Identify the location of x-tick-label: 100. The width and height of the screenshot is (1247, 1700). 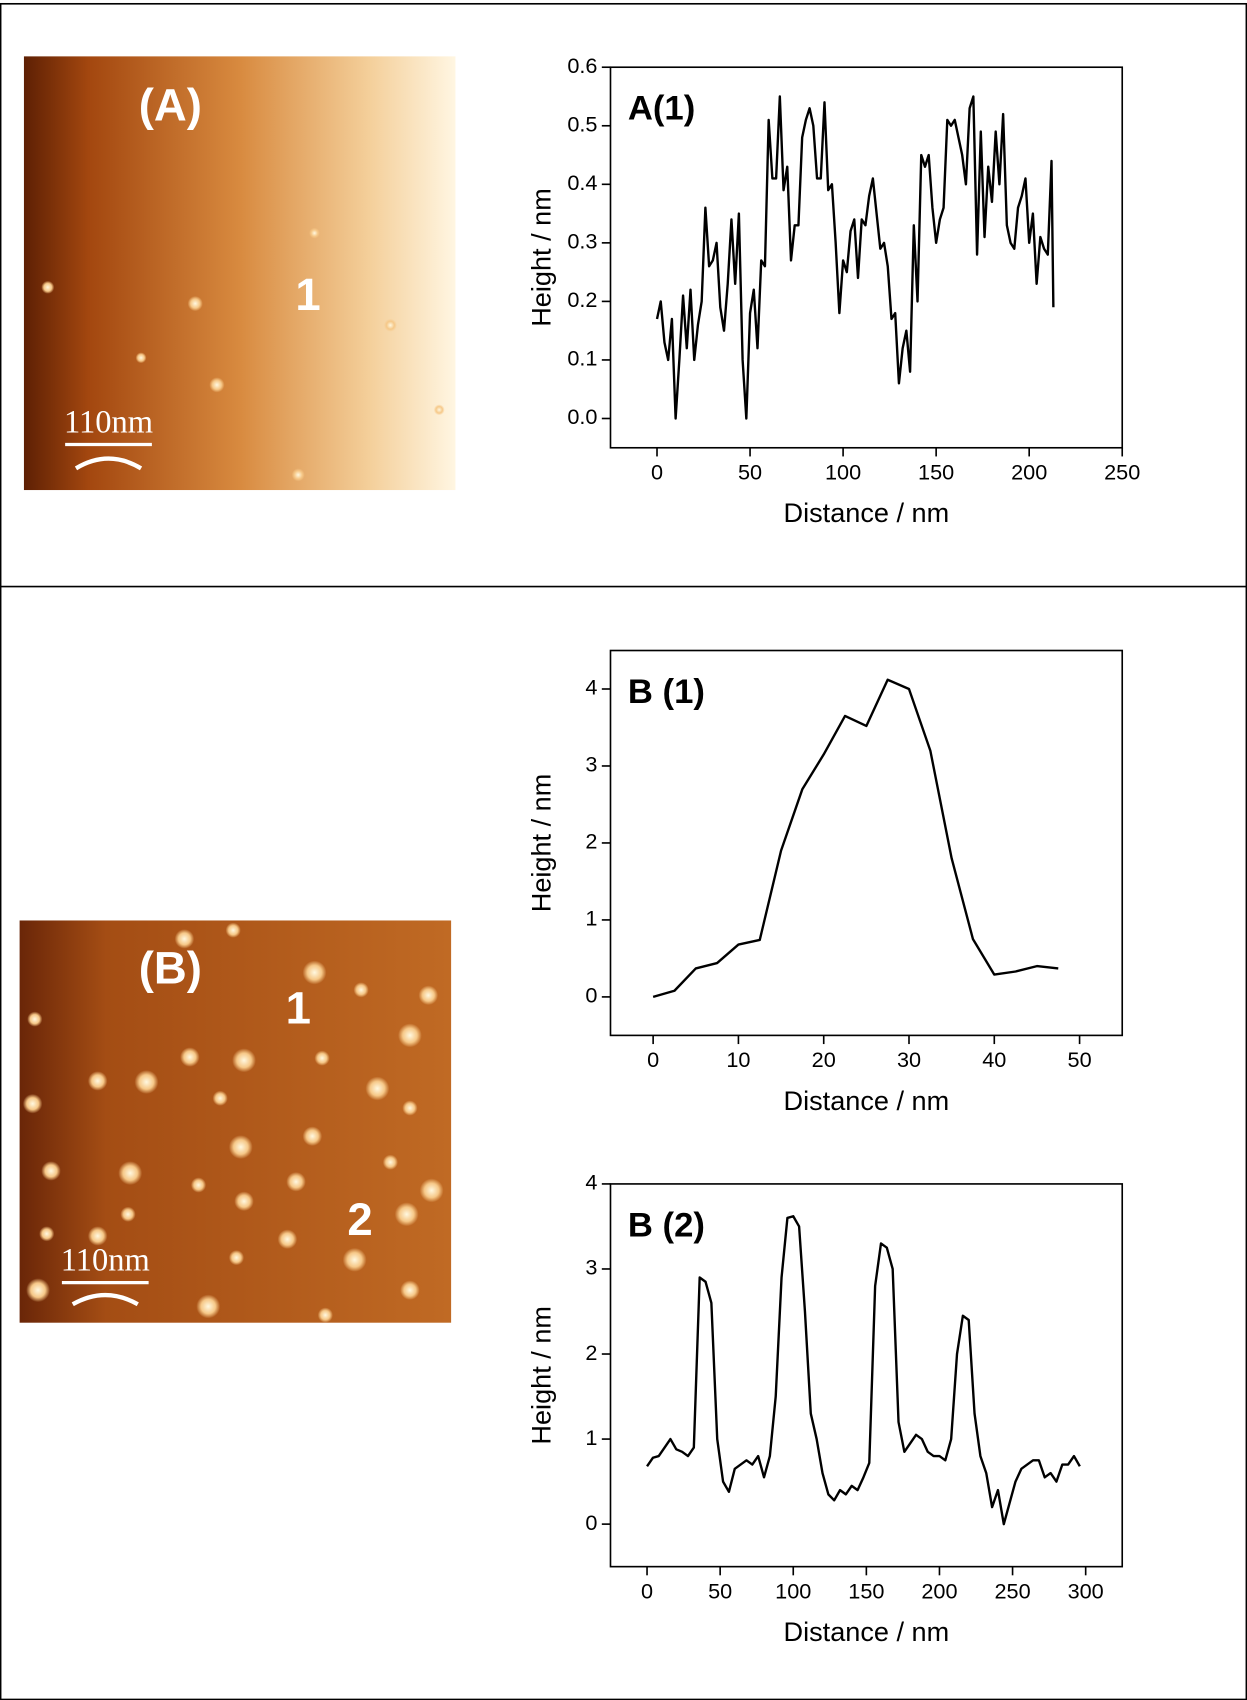
(793, 1590).